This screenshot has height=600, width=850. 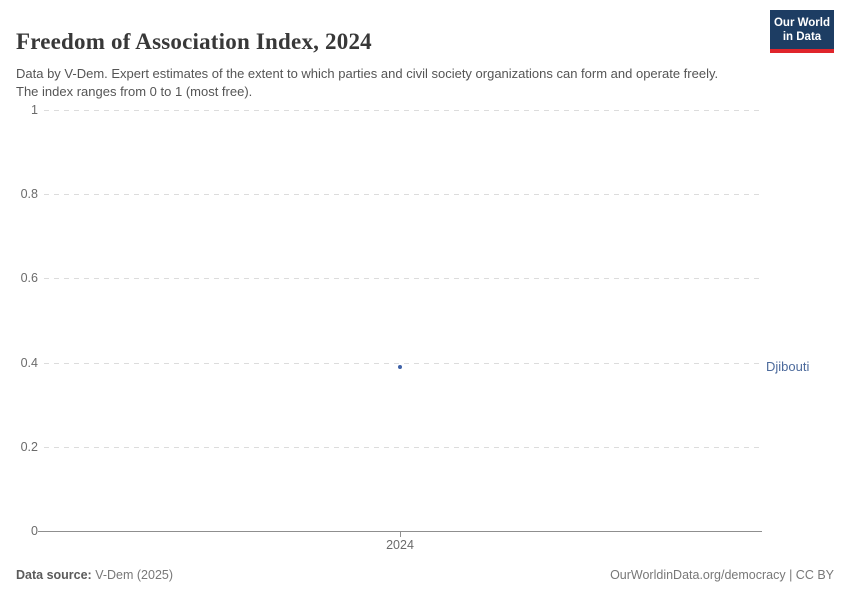 What do you see at coordinates (29, 362) in the screenshot?
I see `y-tick-label-0.4: 0.4` at bounding box center [29, 362].